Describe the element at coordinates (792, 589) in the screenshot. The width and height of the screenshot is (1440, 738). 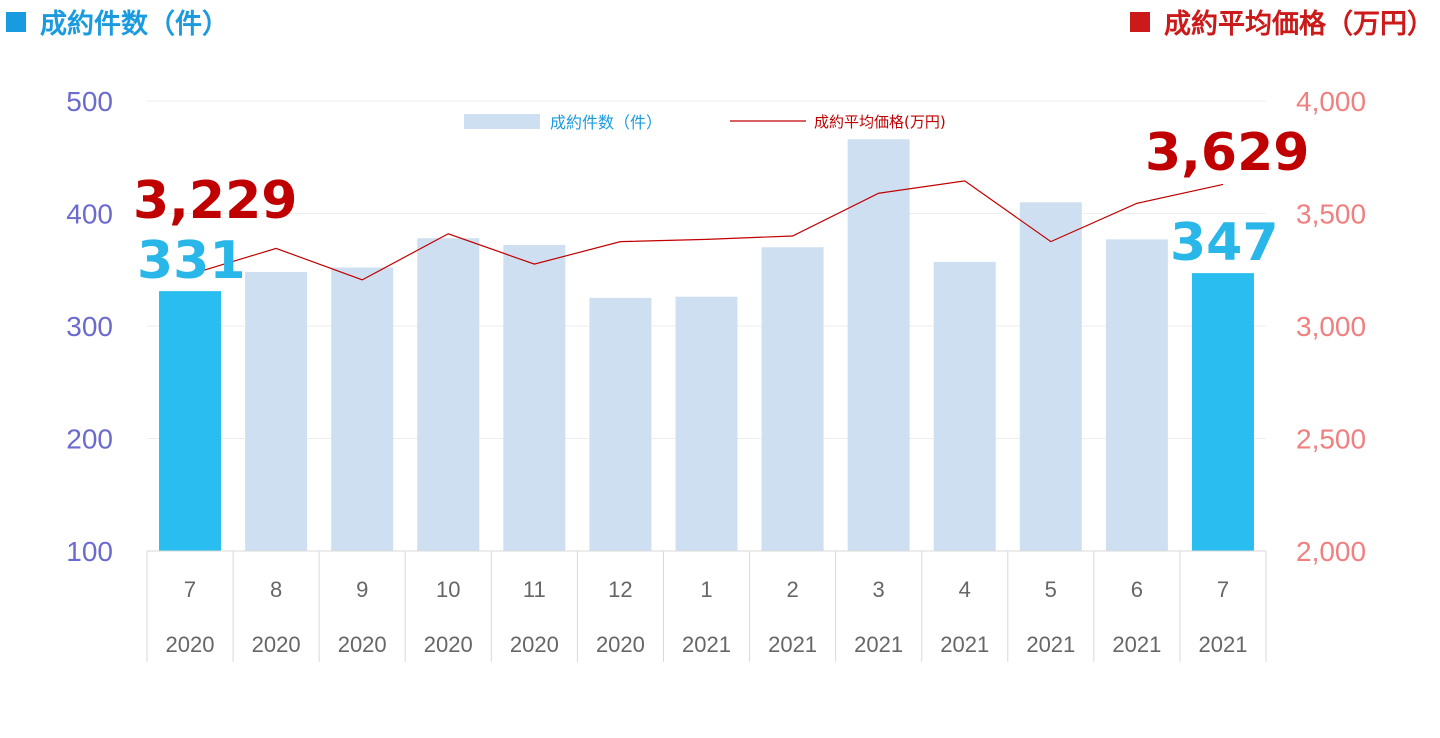
I see `month-label: 2` at that location.